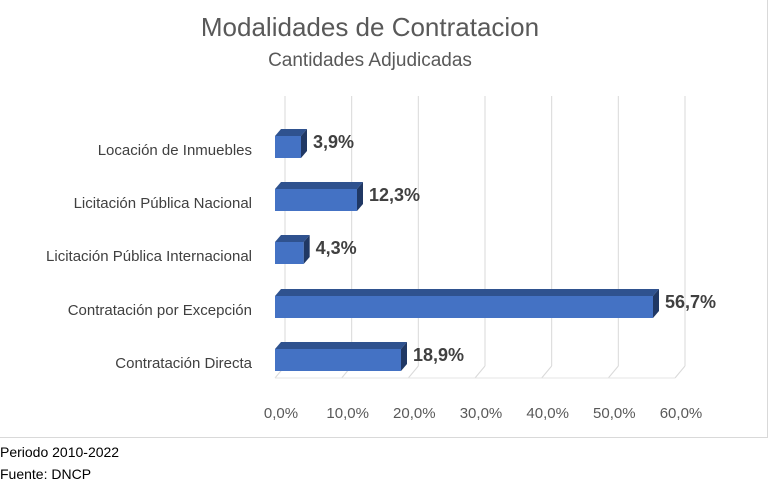  What do you see at coordinates (149, 256) in the screenshot?
I see `category-label: Licitación Pública Internacional` at bounding box center [149, 256].